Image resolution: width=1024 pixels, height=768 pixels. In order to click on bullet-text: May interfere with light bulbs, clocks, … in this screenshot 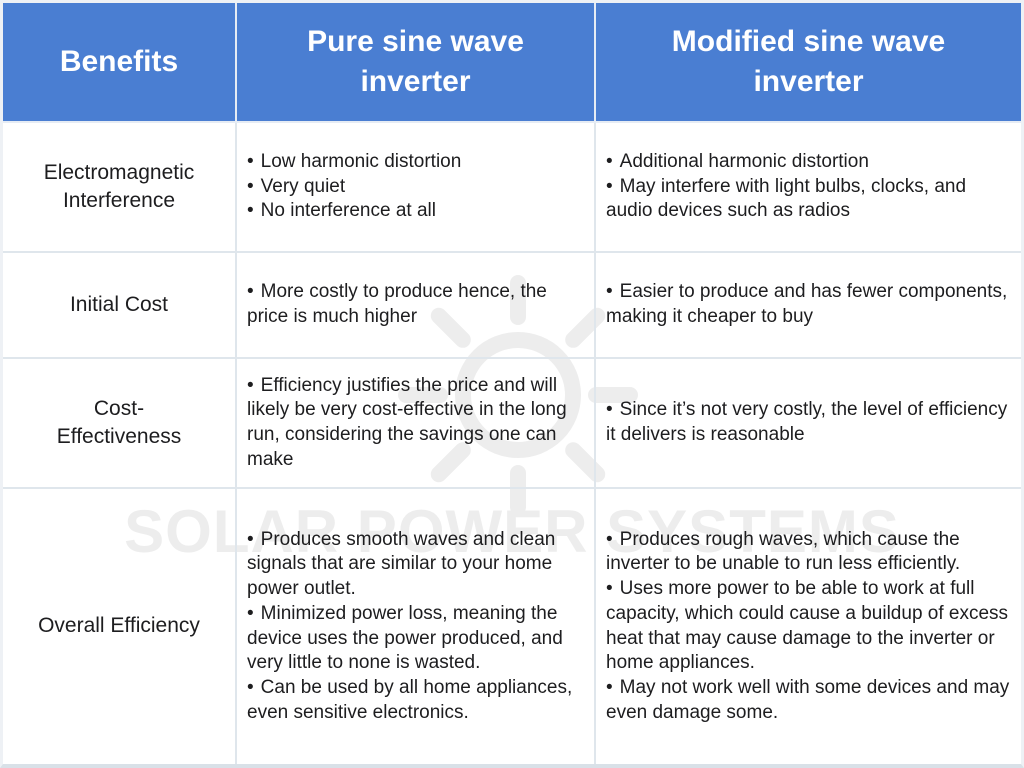, I will do `click(786, 198)`.